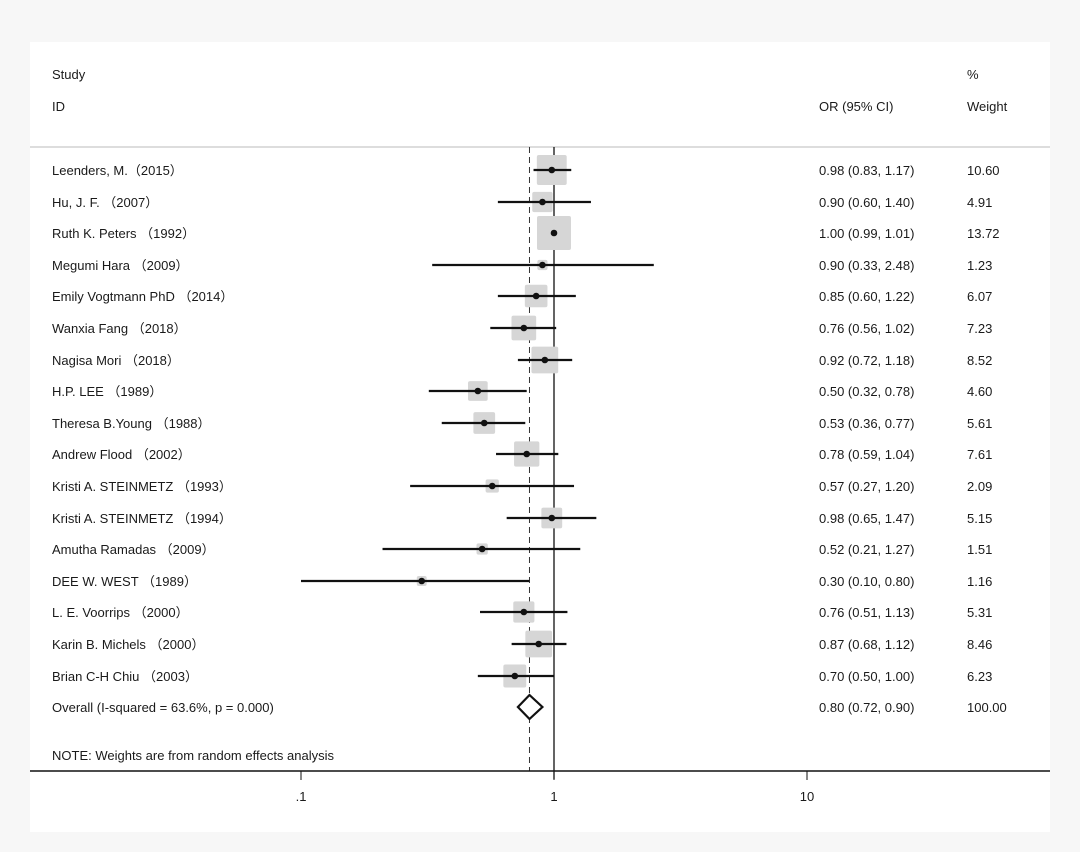 This screenshot has width=1080, height=852. What do you see at coordinates (866, 549) in the screenshot?
I see `study-ci-text: 0.52 (0.21, 1.27)` at bounding box center [866, 549].